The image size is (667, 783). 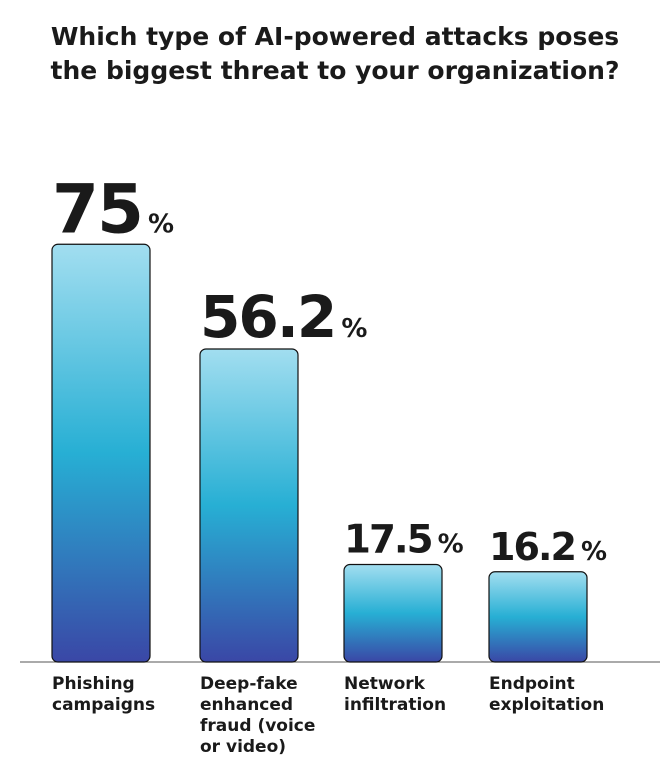 What do you see at coordinates (404, 540) in the screenshot?
I see `value-label: 17.5%` at bounding box center [404, 540].